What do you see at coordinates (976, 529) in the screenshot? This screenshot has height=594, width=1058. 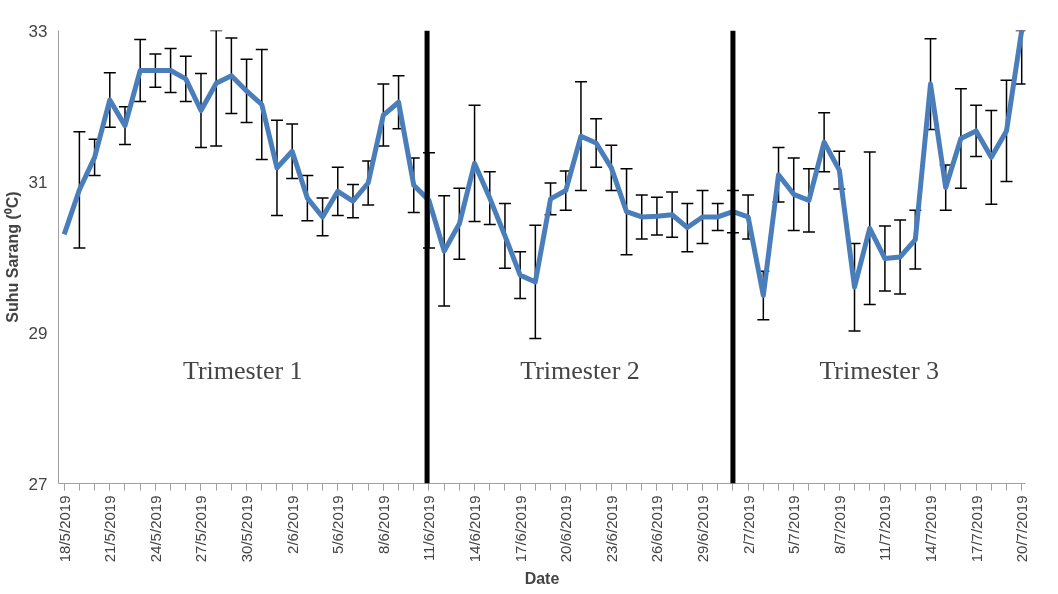 I see `x-tick-label: 17/7/2019` at bounding box center [976, 529].